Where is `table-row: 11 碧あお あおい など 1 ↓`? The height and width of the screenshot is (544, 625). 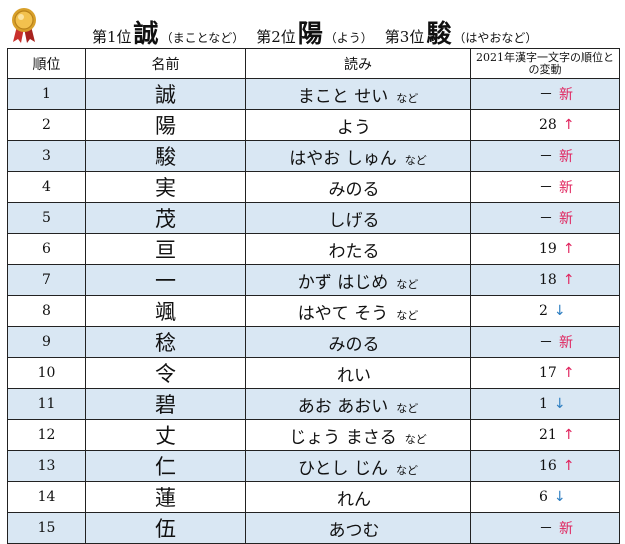 table-row: 11 碧あお あおい など 1 ↓ is located at coordinates (313, 404).